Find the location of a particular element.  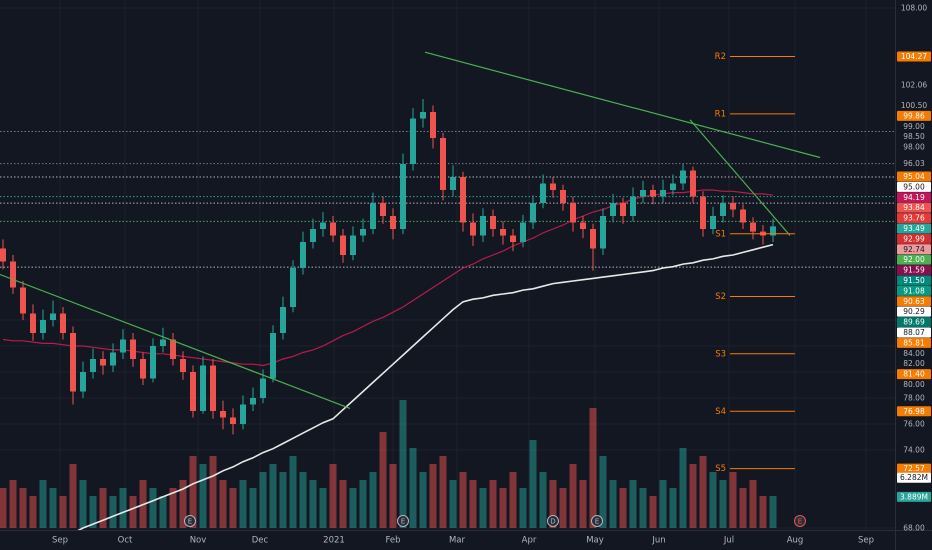

price-label: 100.50 is located at coordinates (914, 105).